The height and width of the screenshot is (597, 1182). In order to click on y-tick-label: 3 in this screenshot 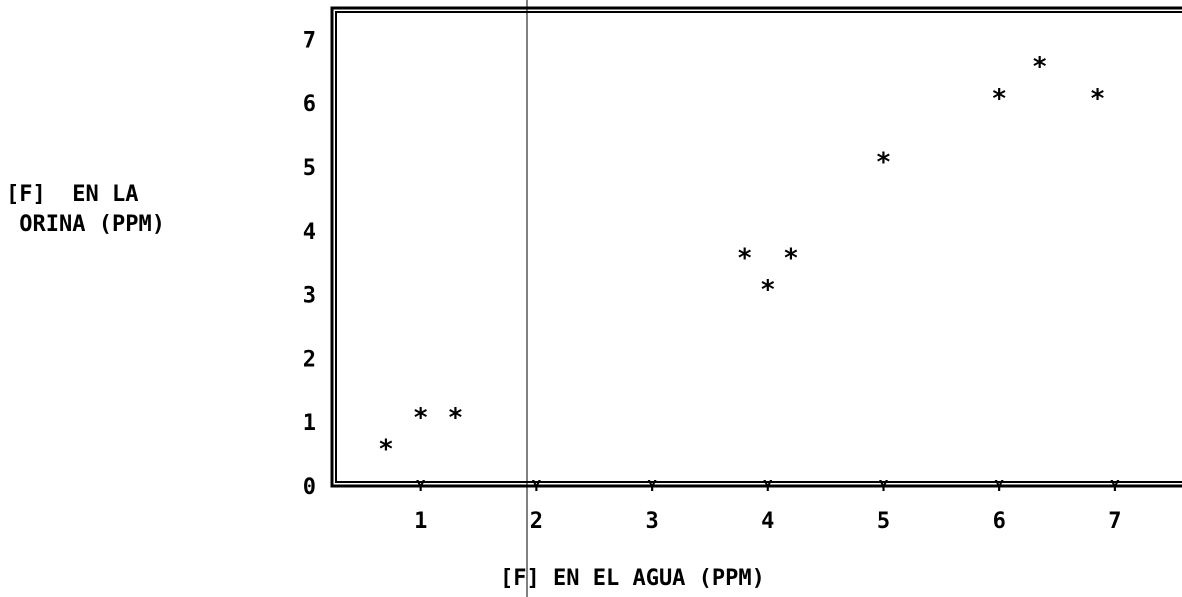, I will do `click(309, 296)`.